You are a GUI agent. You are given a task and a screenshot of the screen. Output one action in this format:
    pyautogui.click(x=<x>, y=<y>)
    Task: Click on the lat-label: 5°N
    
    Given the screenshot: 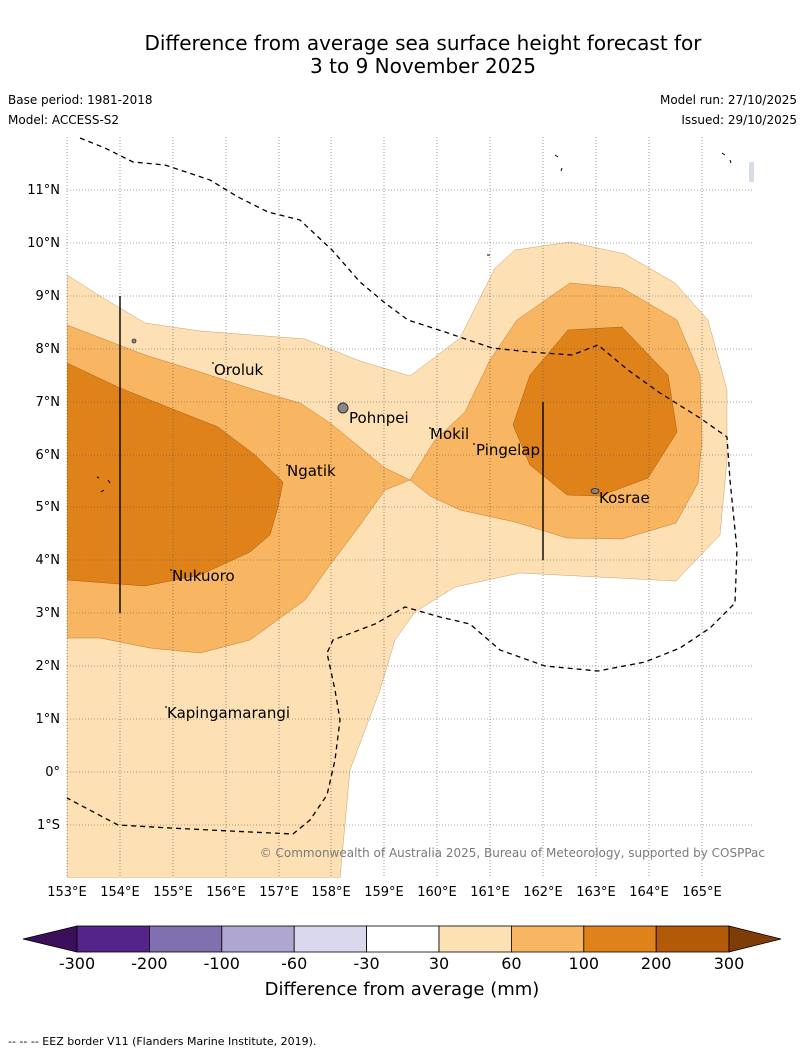 What is the action you would take?
    pyautogui.click(x=48, y=507)
    